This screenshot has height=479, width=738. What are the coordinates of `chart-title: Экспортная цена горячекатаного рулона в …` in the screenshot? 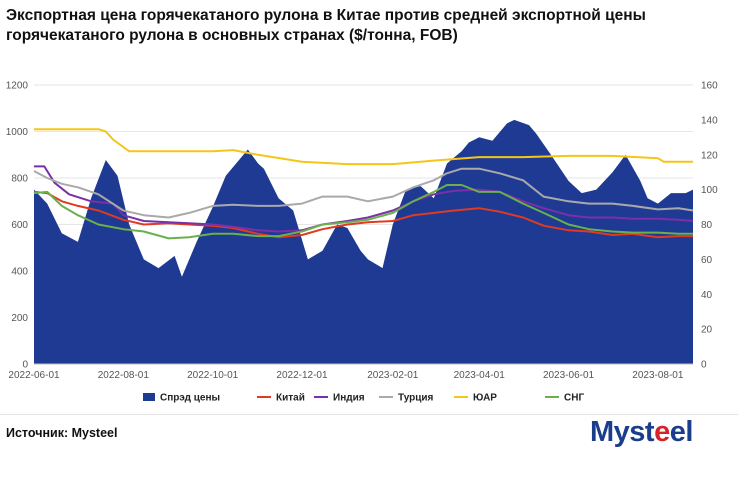 It's located at (369, 26).